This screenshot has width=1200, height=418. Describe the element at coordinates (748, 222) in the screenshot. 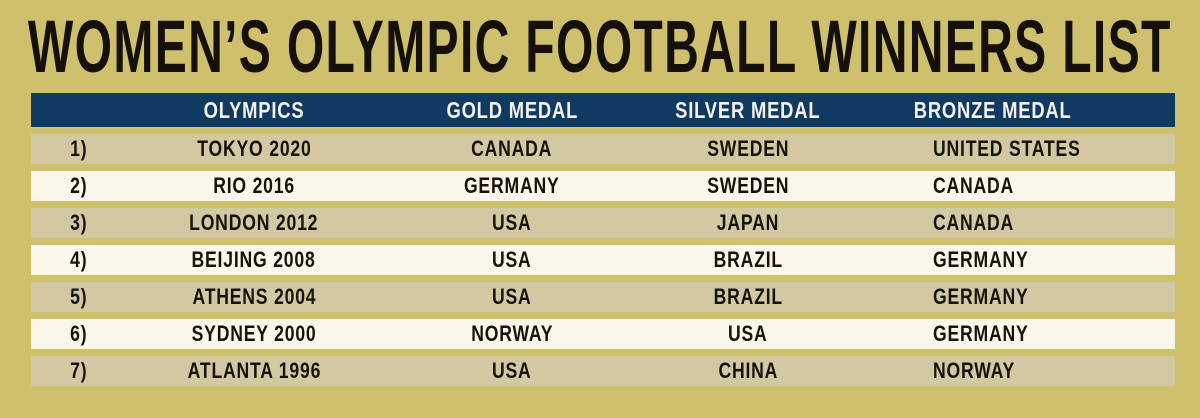

I see `cell-silver: JAPAN` at that location.